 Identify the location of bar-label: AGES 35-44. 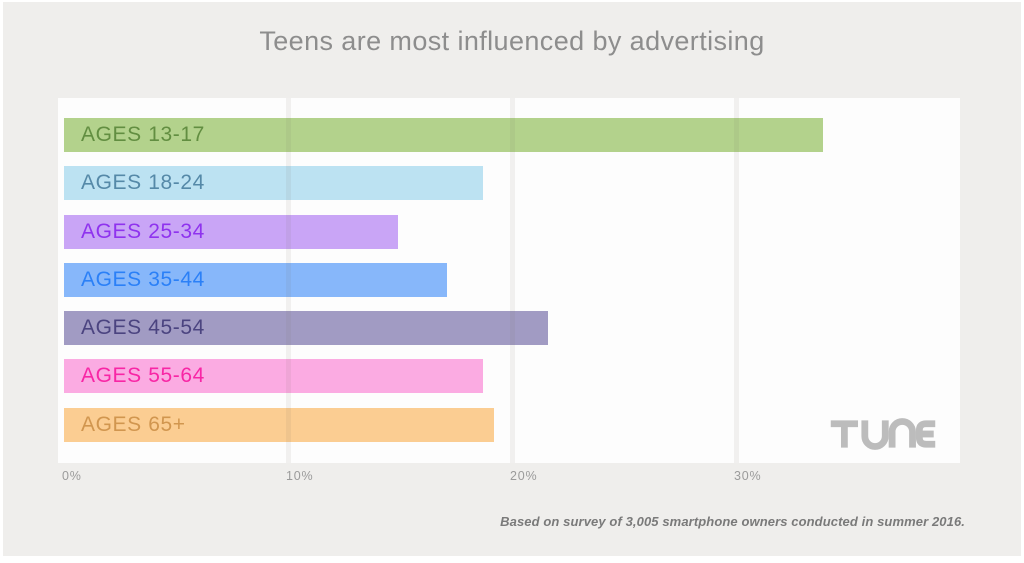
(143, 279).